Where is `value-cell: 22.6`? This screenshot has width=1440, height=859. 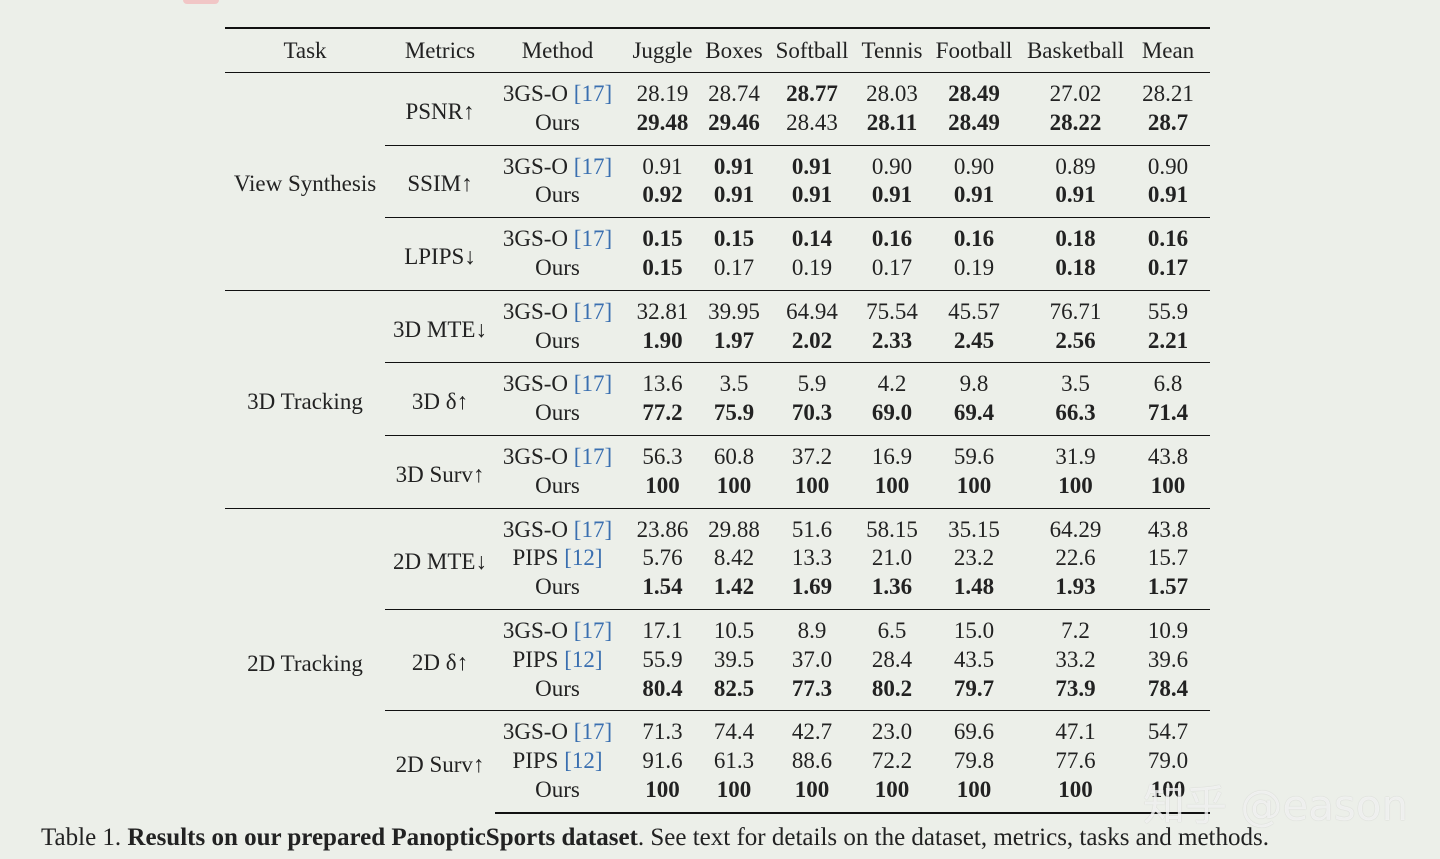
value-cell: 22.6 is located at coordinates (1075, 558).